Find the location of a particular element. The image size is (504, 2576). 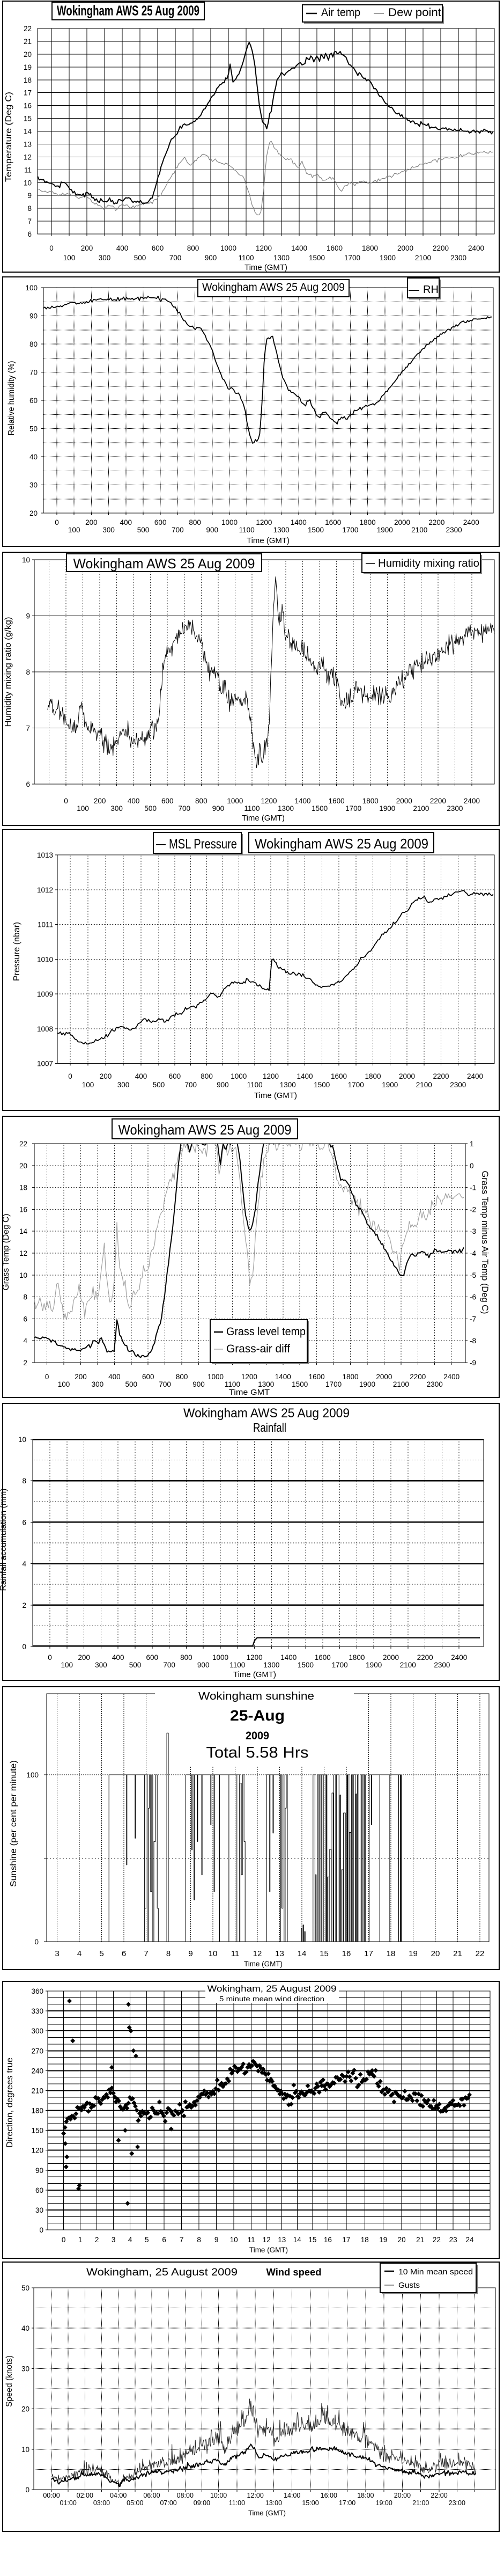

svg-text: 22 is located at coordinates (28, 29).